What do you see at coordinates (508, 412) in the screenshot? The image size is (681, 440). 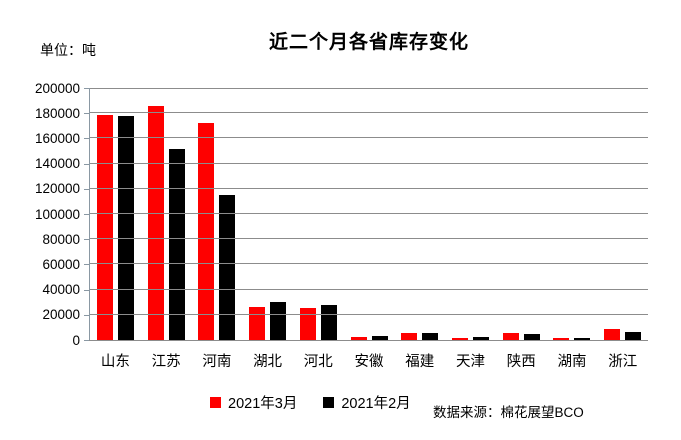 I see `data-source: 数据来源：棉花展望BCO` at bounding box center [508, 412].